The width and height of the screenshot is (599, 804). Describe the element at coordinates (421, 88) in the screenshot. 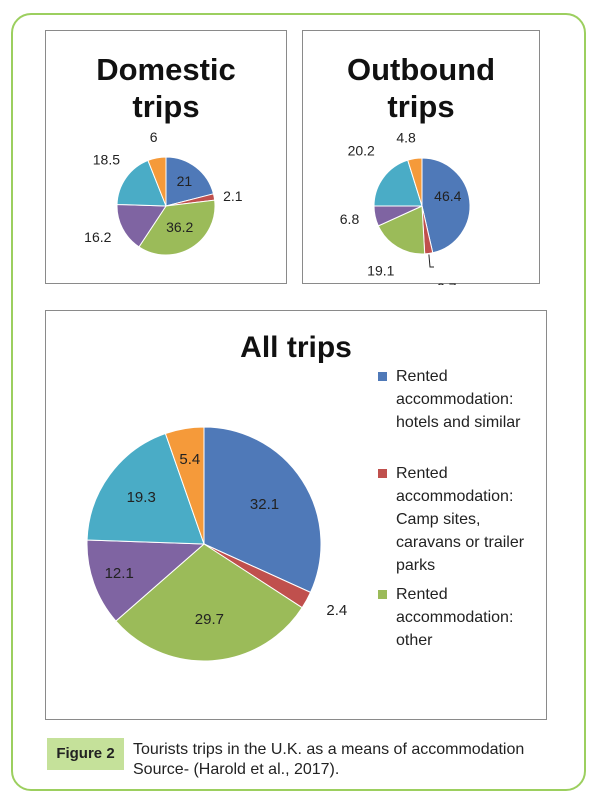

I see `outbound-trips-title: Outbound trips` at that location.